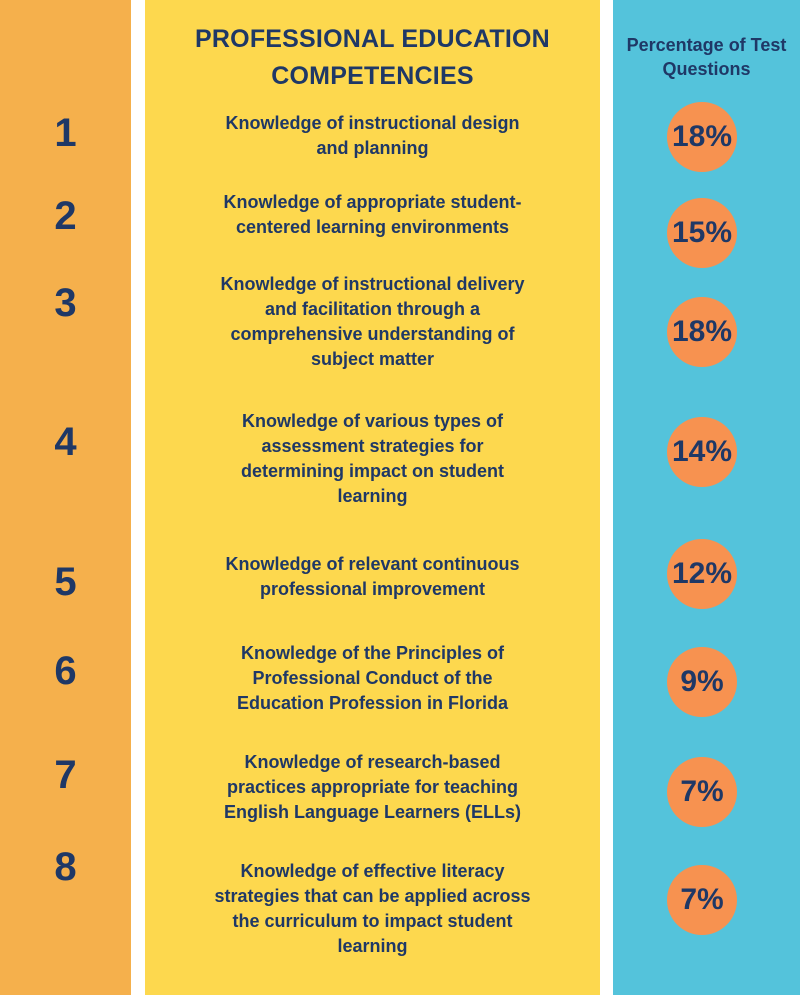  I want to click on row-number: 2, so click(65, 216).